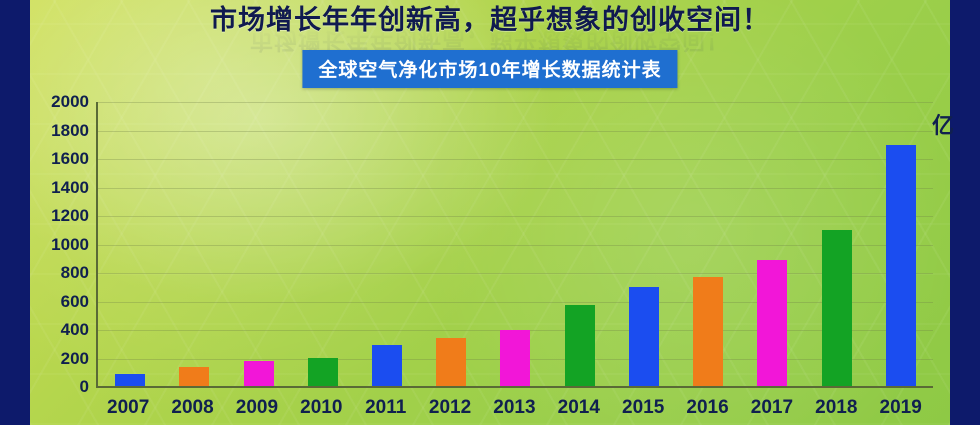  What do you see at coordinates (900, 265) in the screenshot?
I see `bar-2019` at bounding box center [900, 265].